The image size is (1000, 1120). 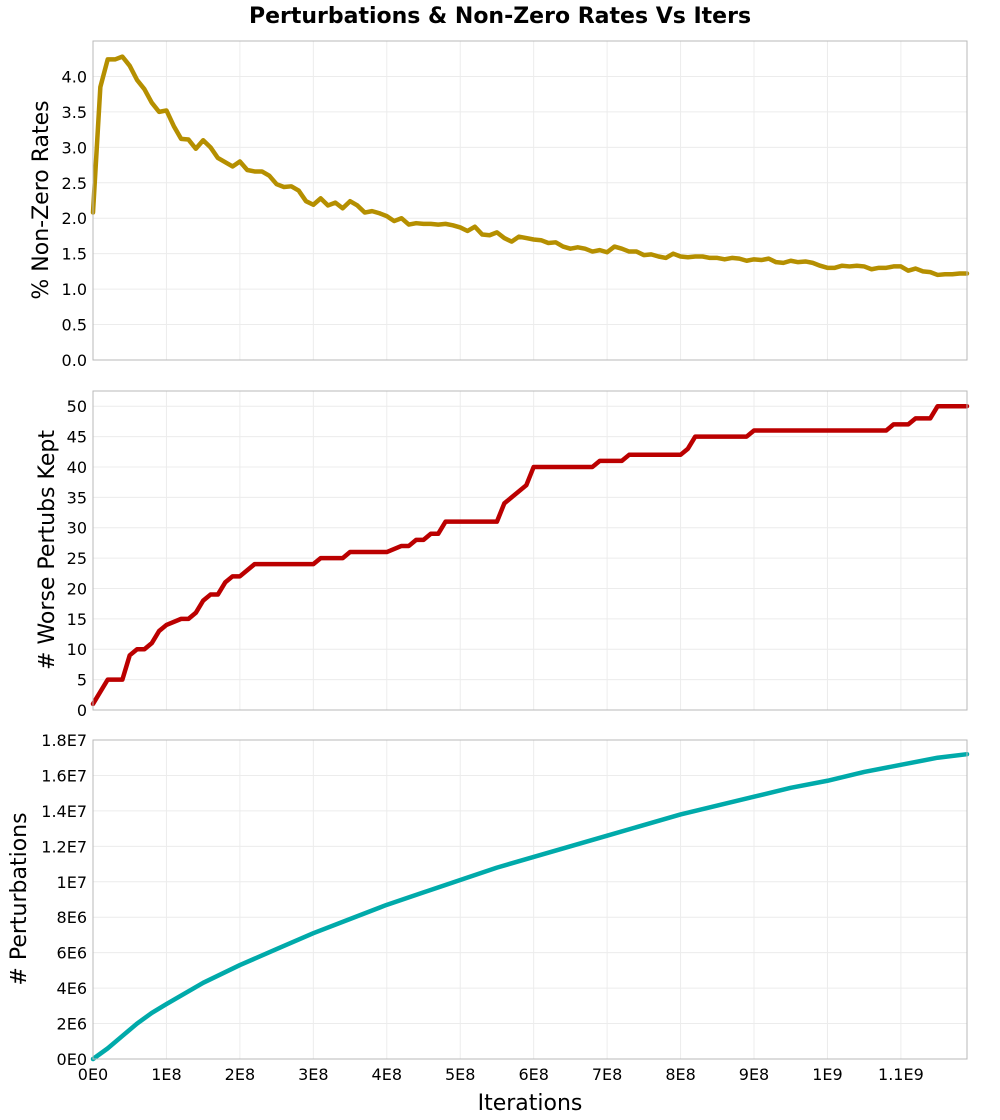 What do you see at coordinates (82, 710) in the screenshot?
I see `panel-worse-perturbs-ytick-label: 0` at bounding box center [82, 710].